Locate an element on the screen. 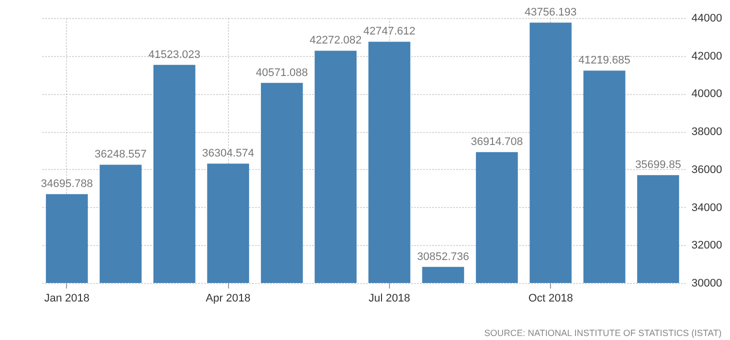  x-tick-label: Jul 2018 is located at coordinates (389, 298).